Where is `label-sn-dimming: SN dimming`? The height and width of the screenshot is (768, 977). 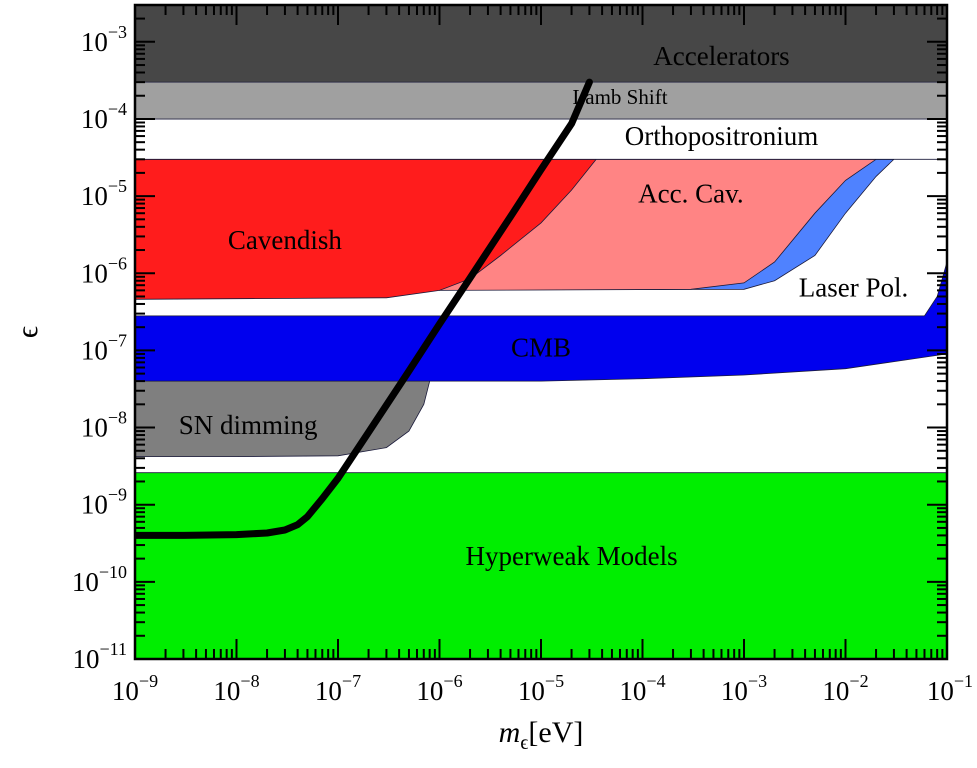 label-sn-dimming: SN dimming is located at coordinates (248, 425).